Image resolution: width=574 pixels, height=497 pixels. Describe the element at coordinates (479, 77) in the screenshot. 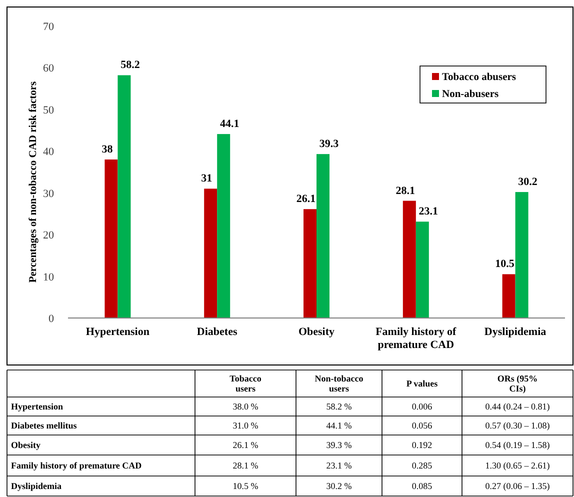

I see `legend-label: Tobacco abusers` at that location.